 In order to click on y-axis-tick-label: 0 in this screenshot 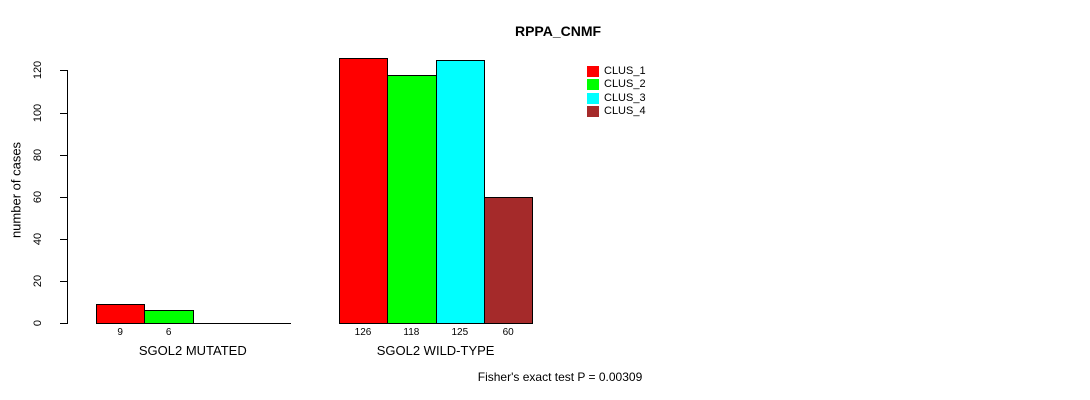, I will do `click(38, 323)`.